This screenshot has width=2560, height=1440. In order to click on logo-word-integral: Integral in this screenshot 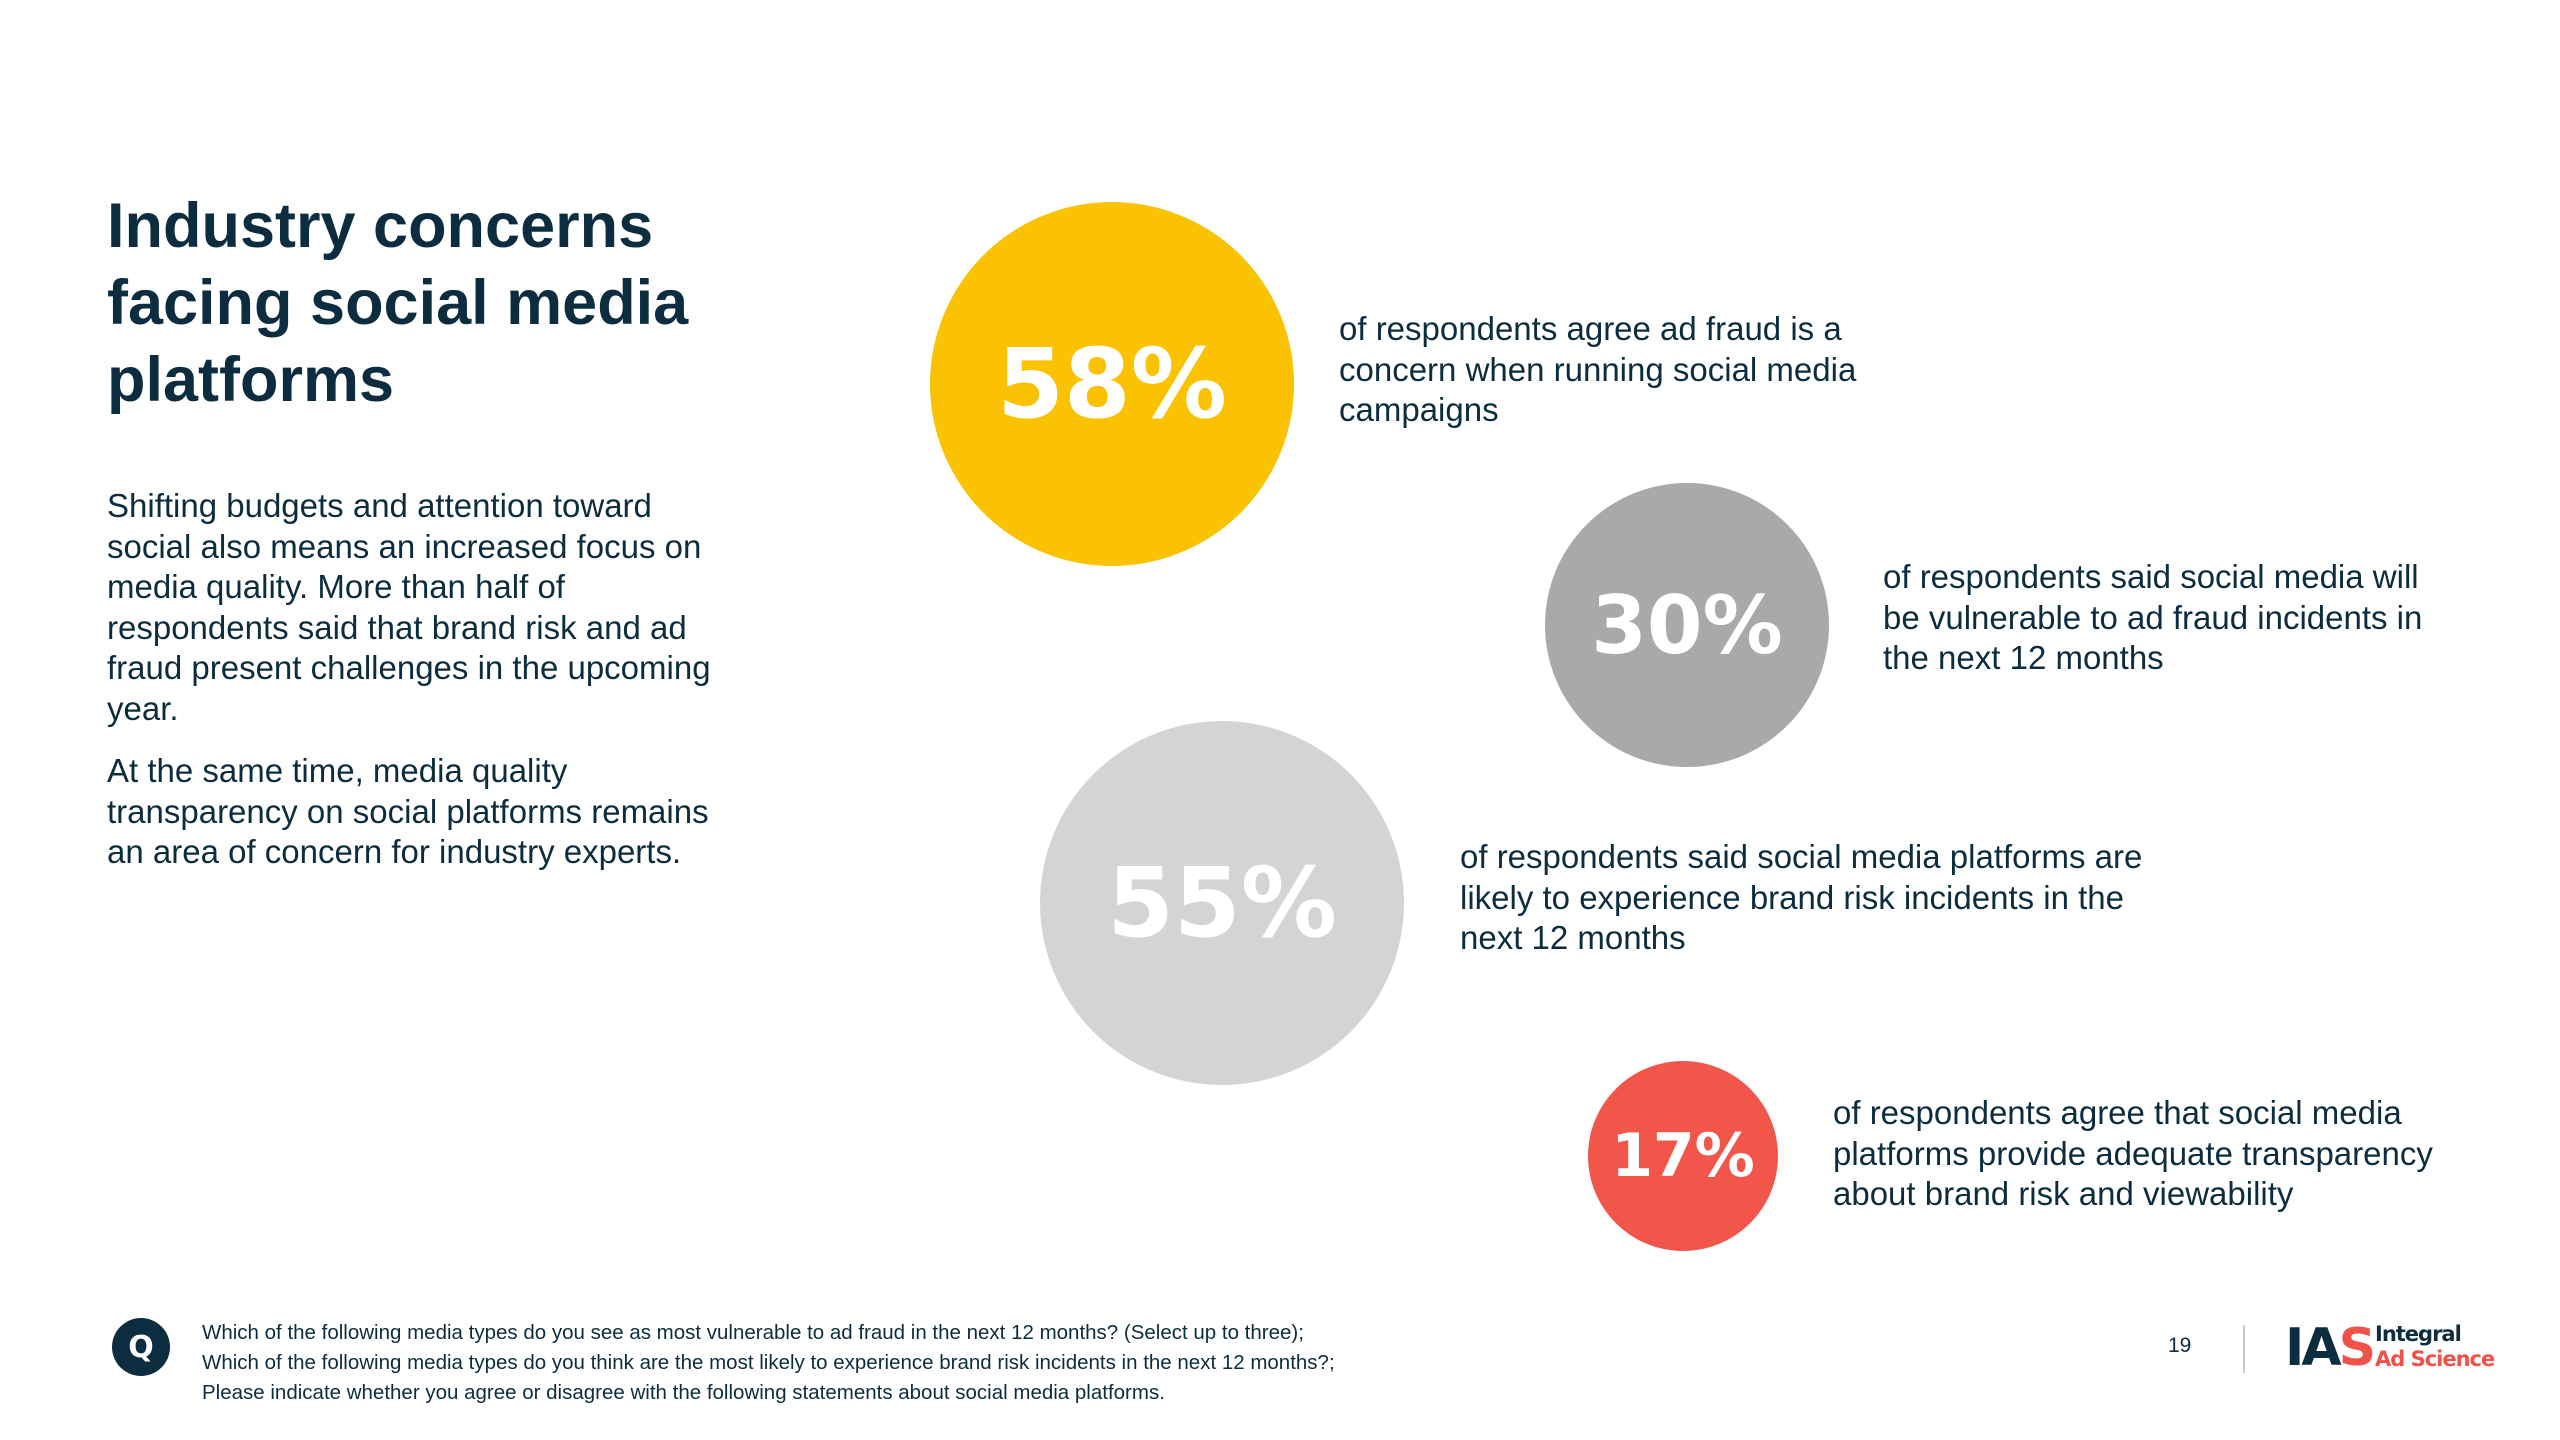, I will do `click(2418, 1334)`.